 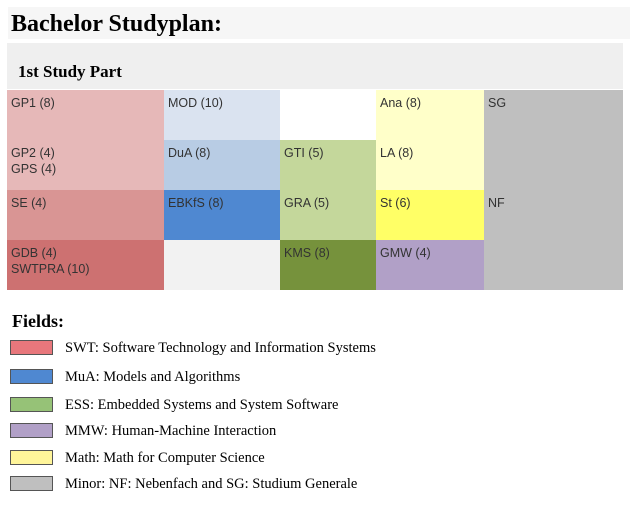 I want to click on module-label: GP2 (4), so click(x=33, y=153).